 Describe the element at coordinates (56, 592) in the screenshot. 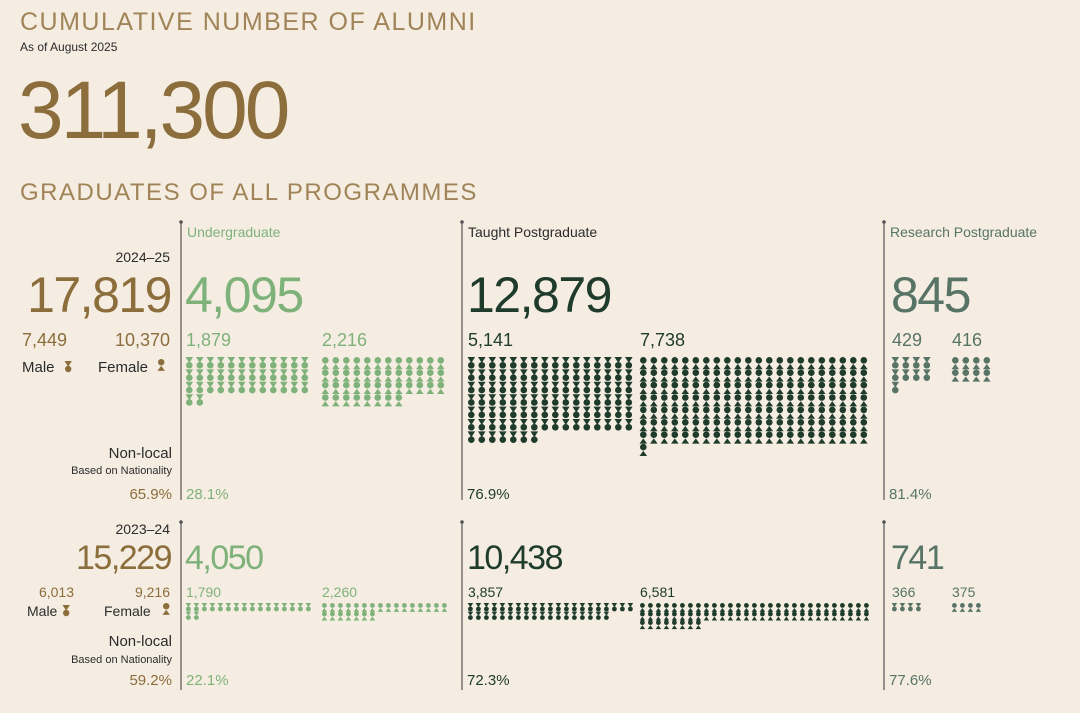

I see `male-count: 6,013` at that location.